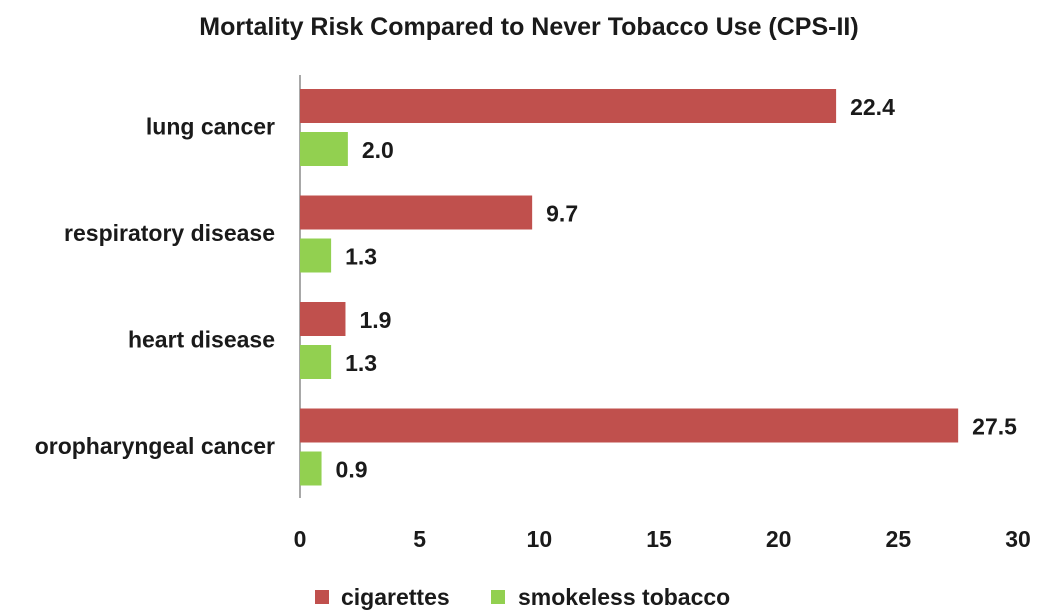 This screenshot has height=611, width=1039. I want to click on category-label-respiratory-disease: respiratory disease, so click(169, 233).